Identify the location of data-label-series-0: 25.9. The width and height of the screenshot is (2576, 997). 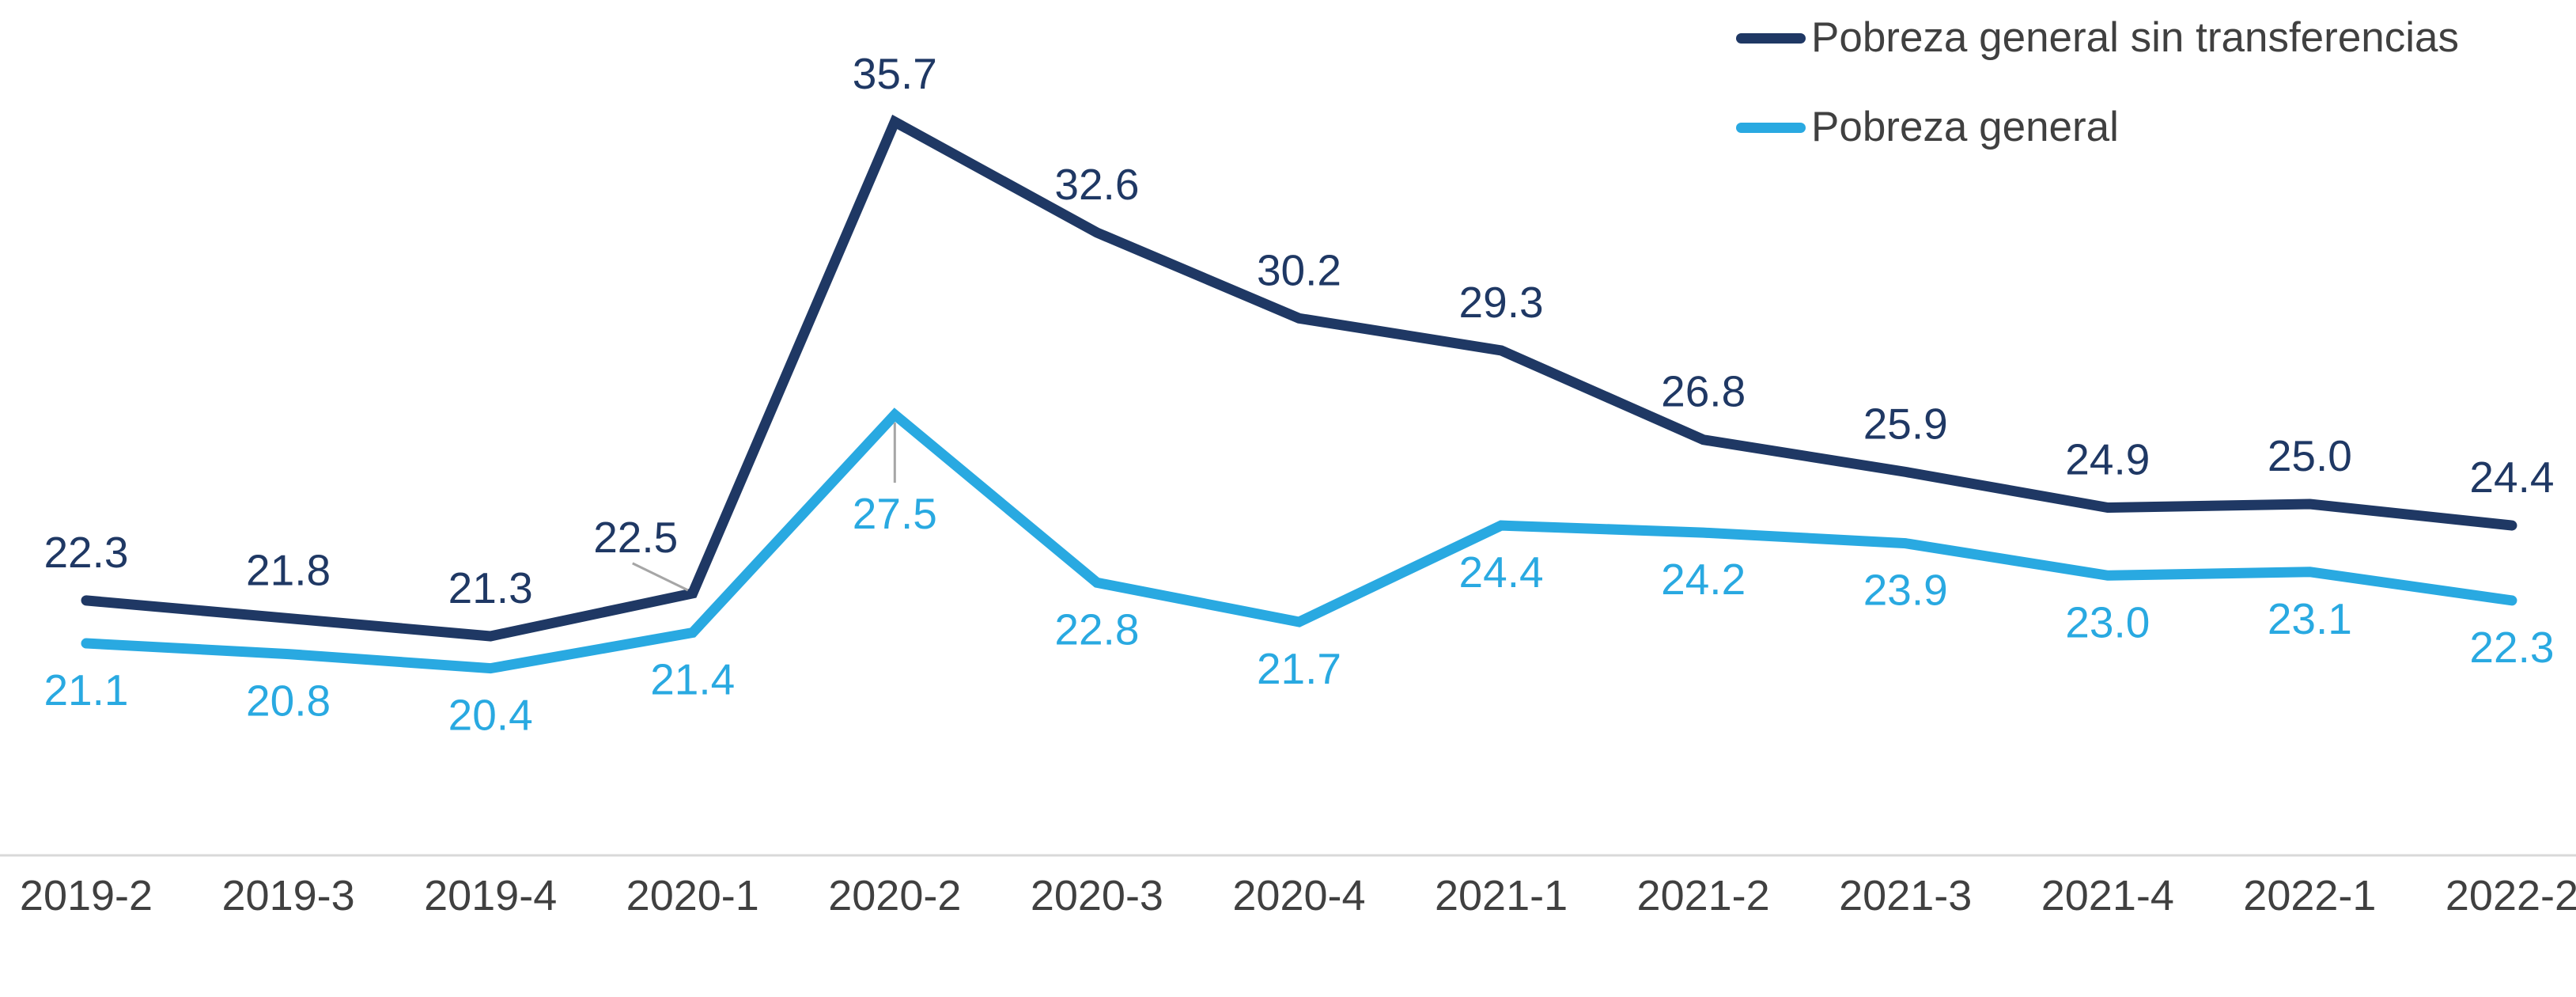
(1906, 423).